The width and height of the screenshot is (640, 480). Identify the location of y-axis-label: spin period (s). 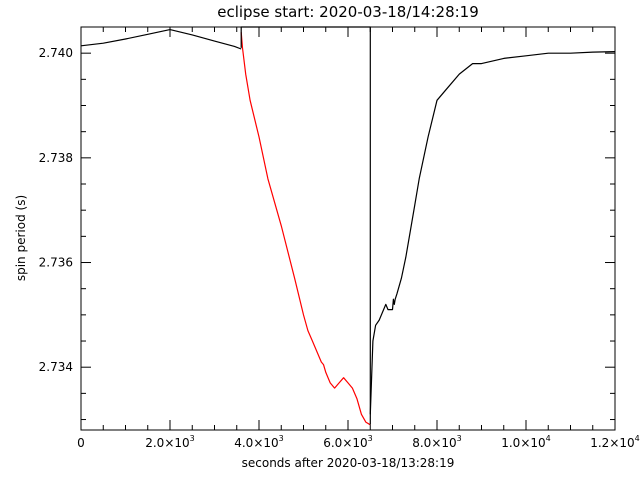
(21, 238).